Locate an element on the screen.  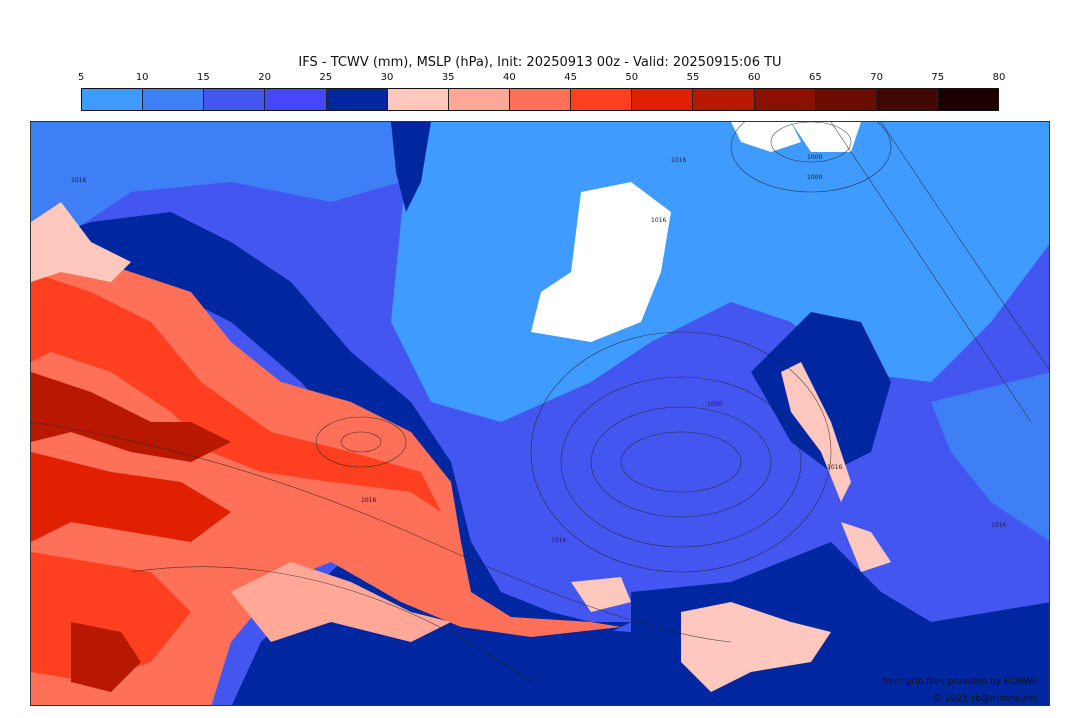
colorbar-tick-label: 80 is located at coordinates (999, 77).